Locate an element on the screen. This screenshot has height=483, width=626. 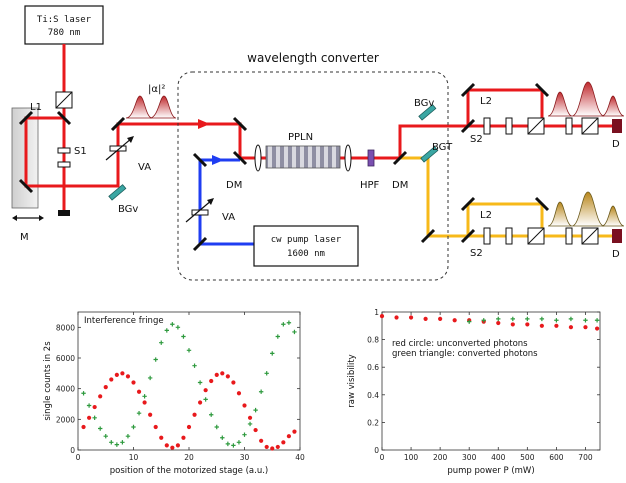
label-s1: S1 is located at coordinates (80, 151).